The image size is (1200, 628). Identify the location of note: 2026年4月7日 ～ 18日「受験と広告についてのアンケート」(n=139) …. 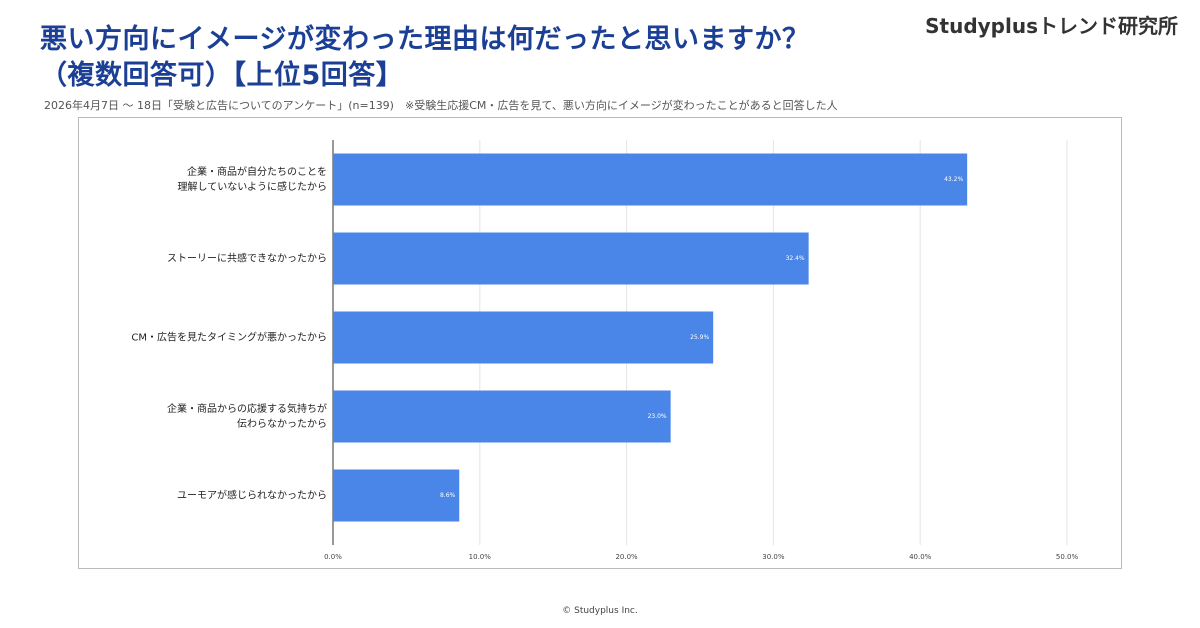
(441, 105).